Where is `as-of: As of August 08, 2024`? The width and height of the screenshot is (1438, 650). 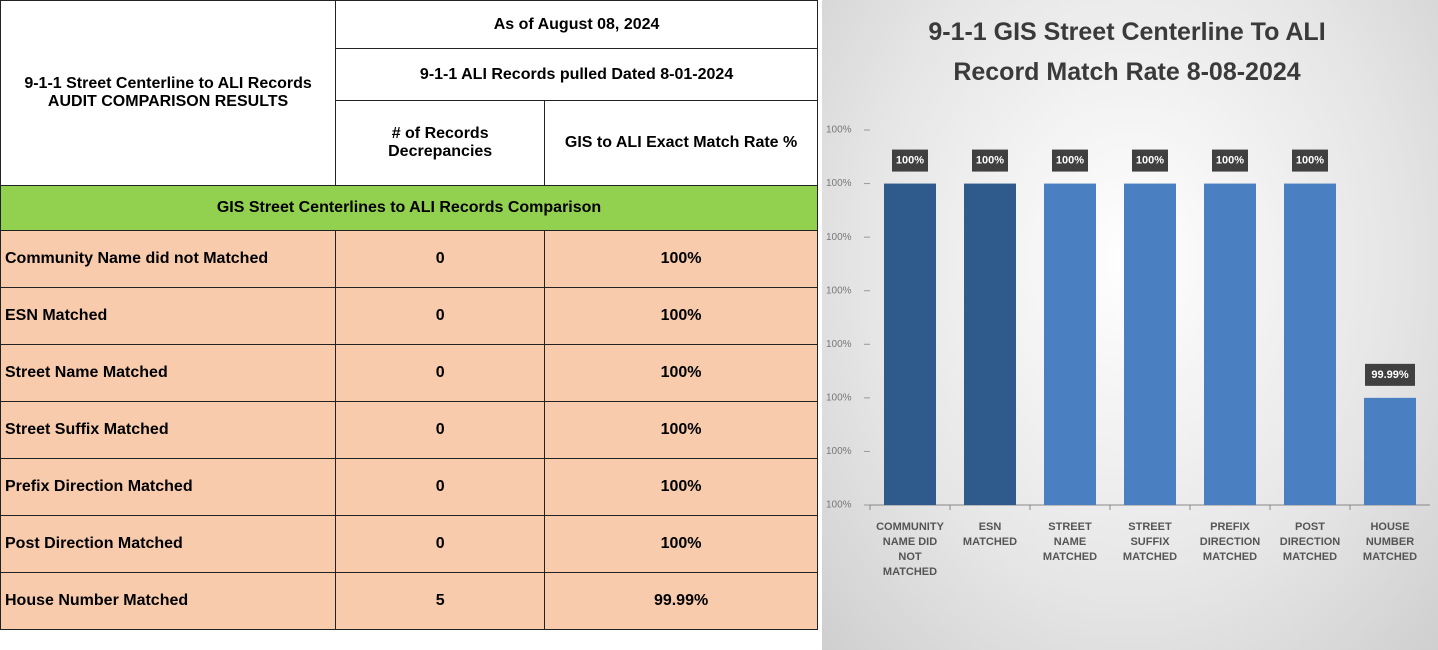
as-of: As of August 08, 2024 is located at coordinates (576, 24).